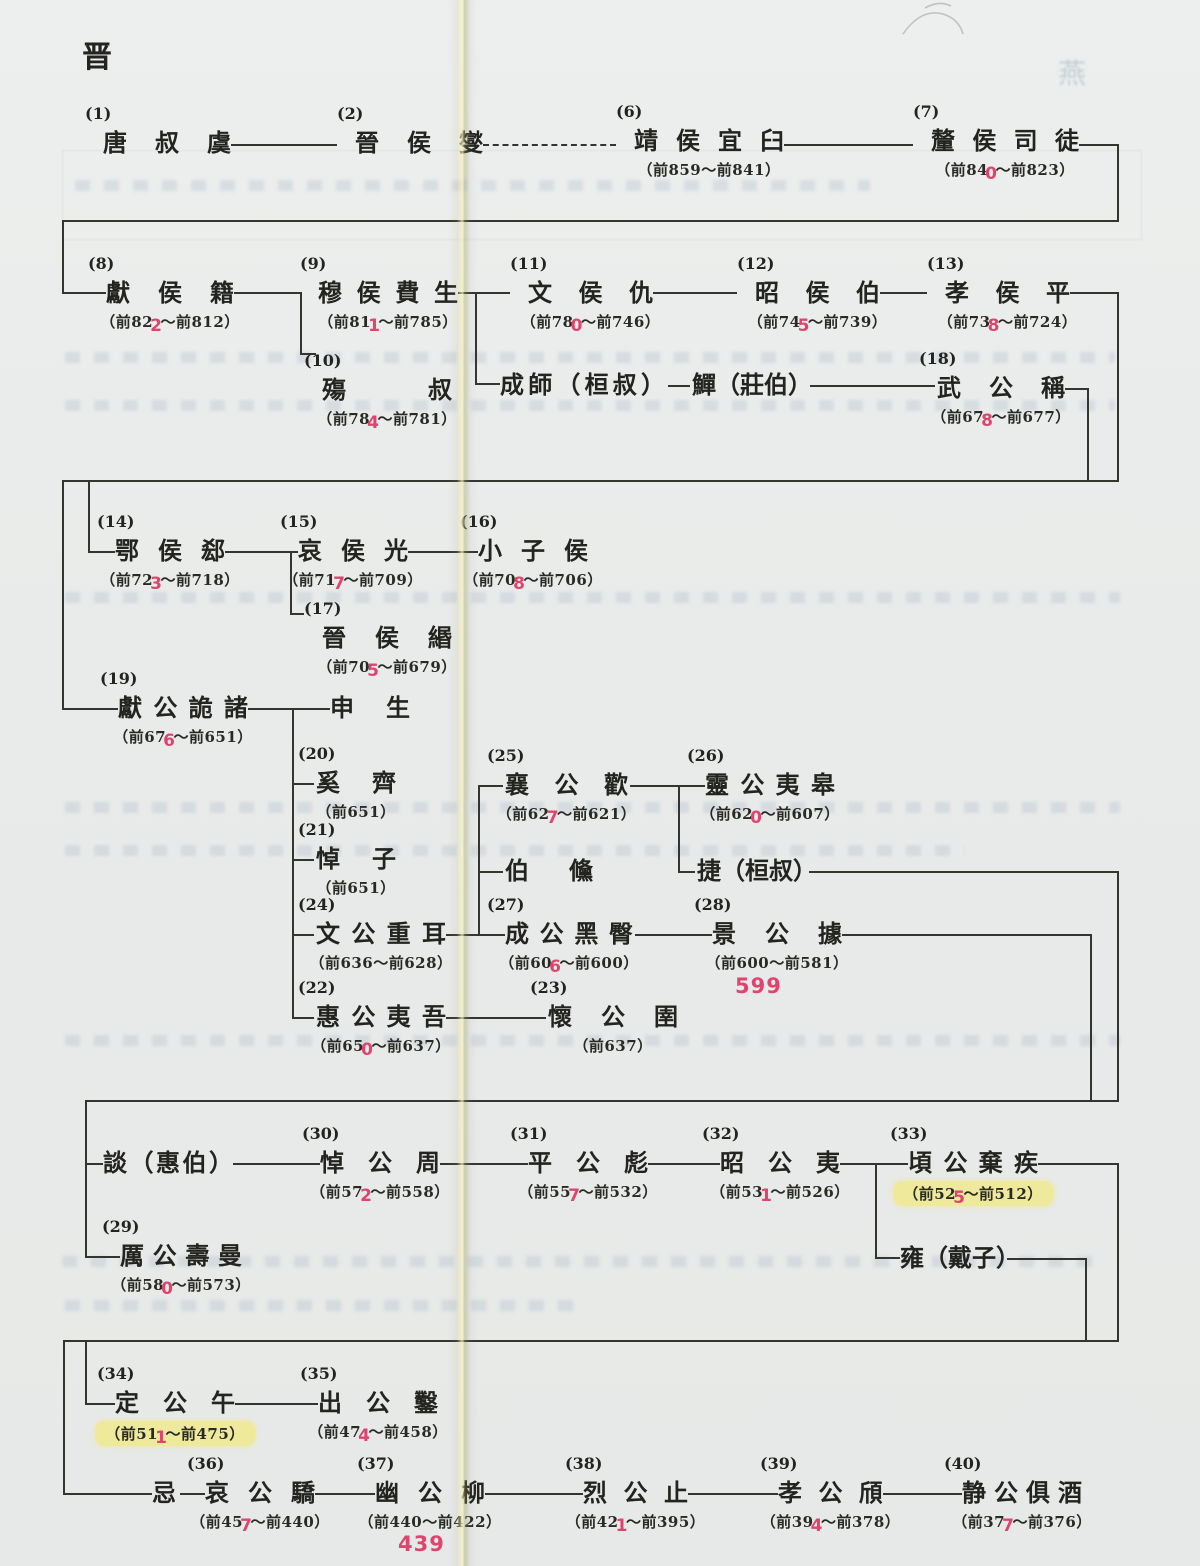  Describe the element at coordinates (317, 904) in the screenshot. I see `generation-number: (24)` at that location.